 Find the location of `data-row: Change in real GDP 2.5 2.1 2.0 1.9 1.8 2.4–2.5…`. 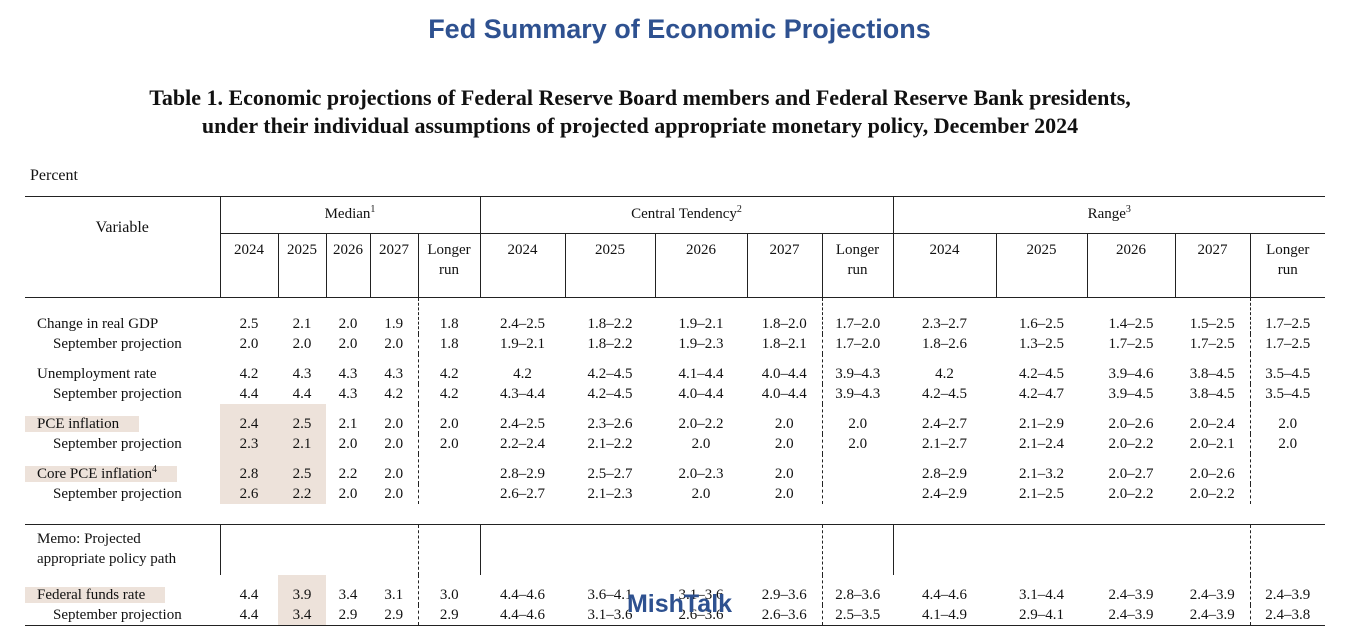

data-row: Change in real GDP 2.5 2.1 2.0 1.9 1.8 2.4–2.5… is located at coordinates (675, 315).